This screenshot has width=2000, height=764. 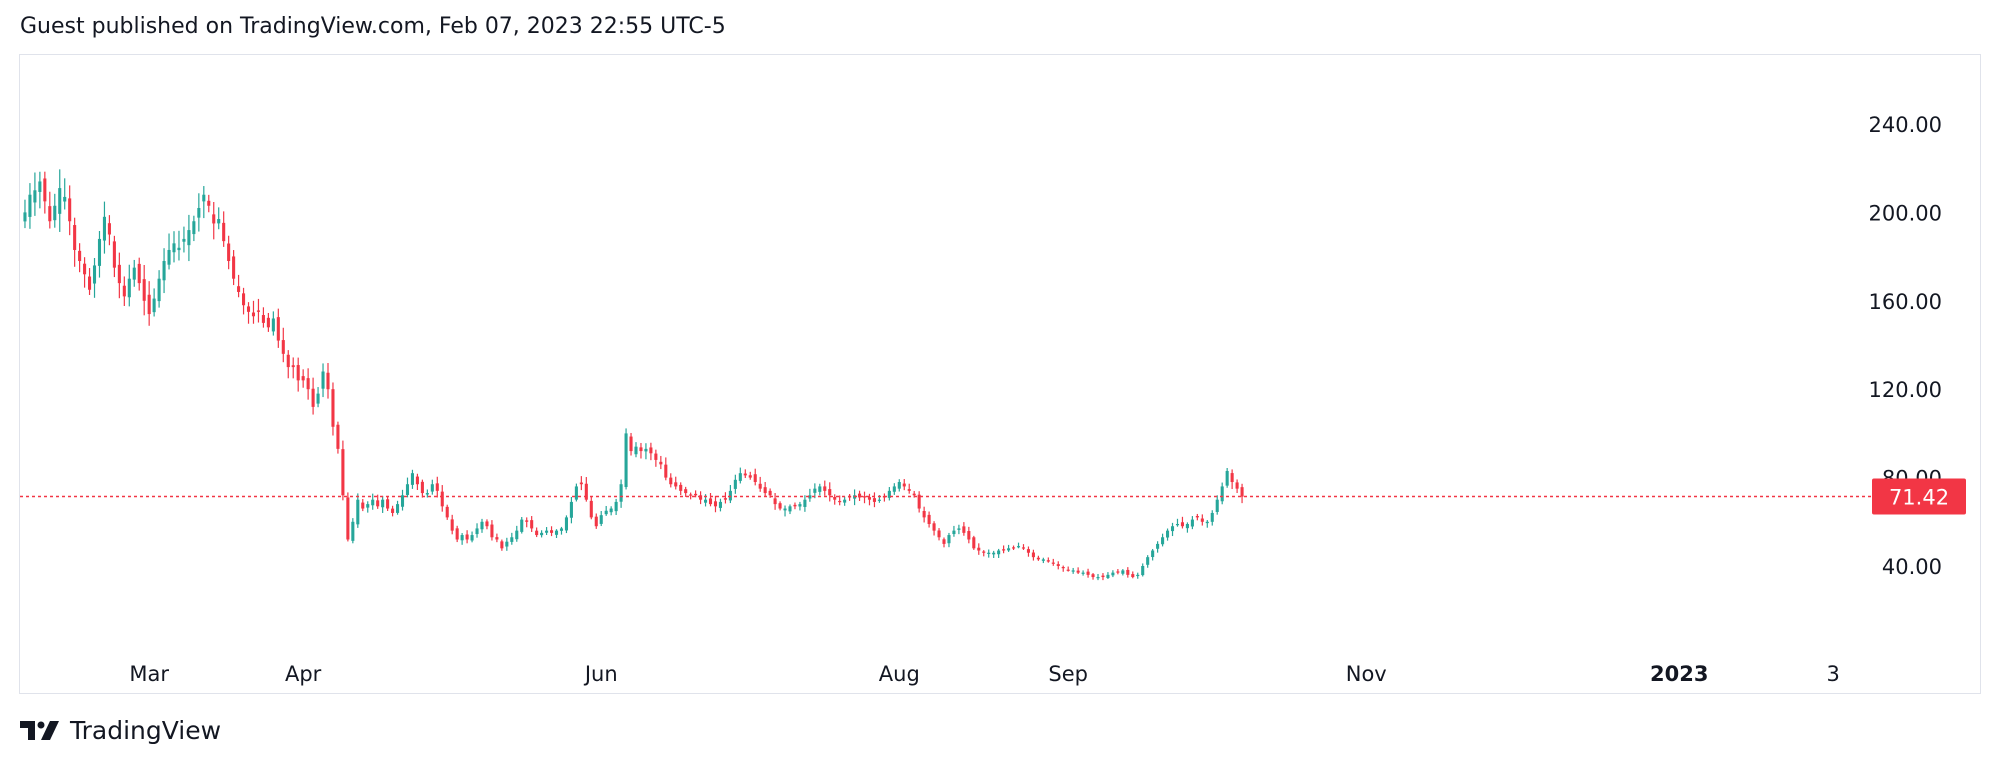 What do you see at coordinates (40, 730) in the screenshot?
I see `tradingview-logo-icon` at bounding box center [40, 730].